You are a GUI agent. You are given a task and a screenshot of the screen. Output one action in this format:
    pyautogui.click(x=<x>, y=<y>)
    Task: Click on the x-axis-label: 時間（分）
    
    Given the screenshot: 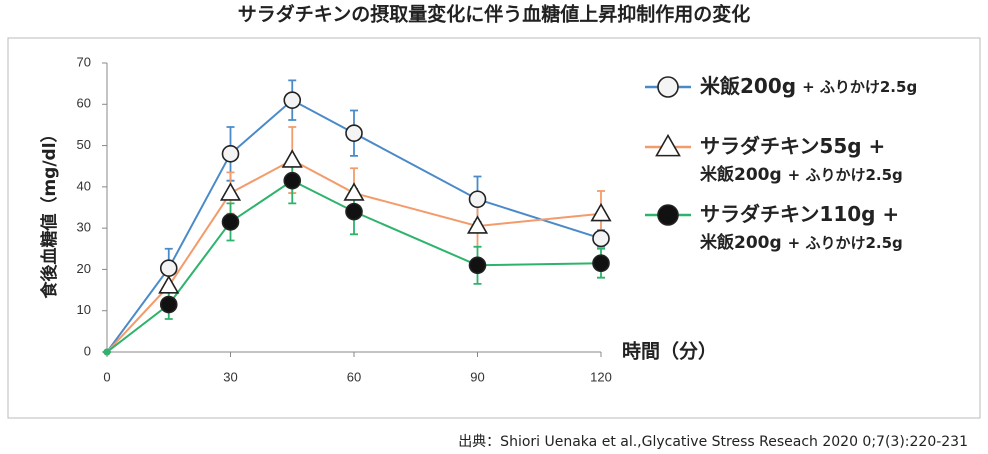 What is the action you would take?
    pyautogui.click(x=669, y=351)
    